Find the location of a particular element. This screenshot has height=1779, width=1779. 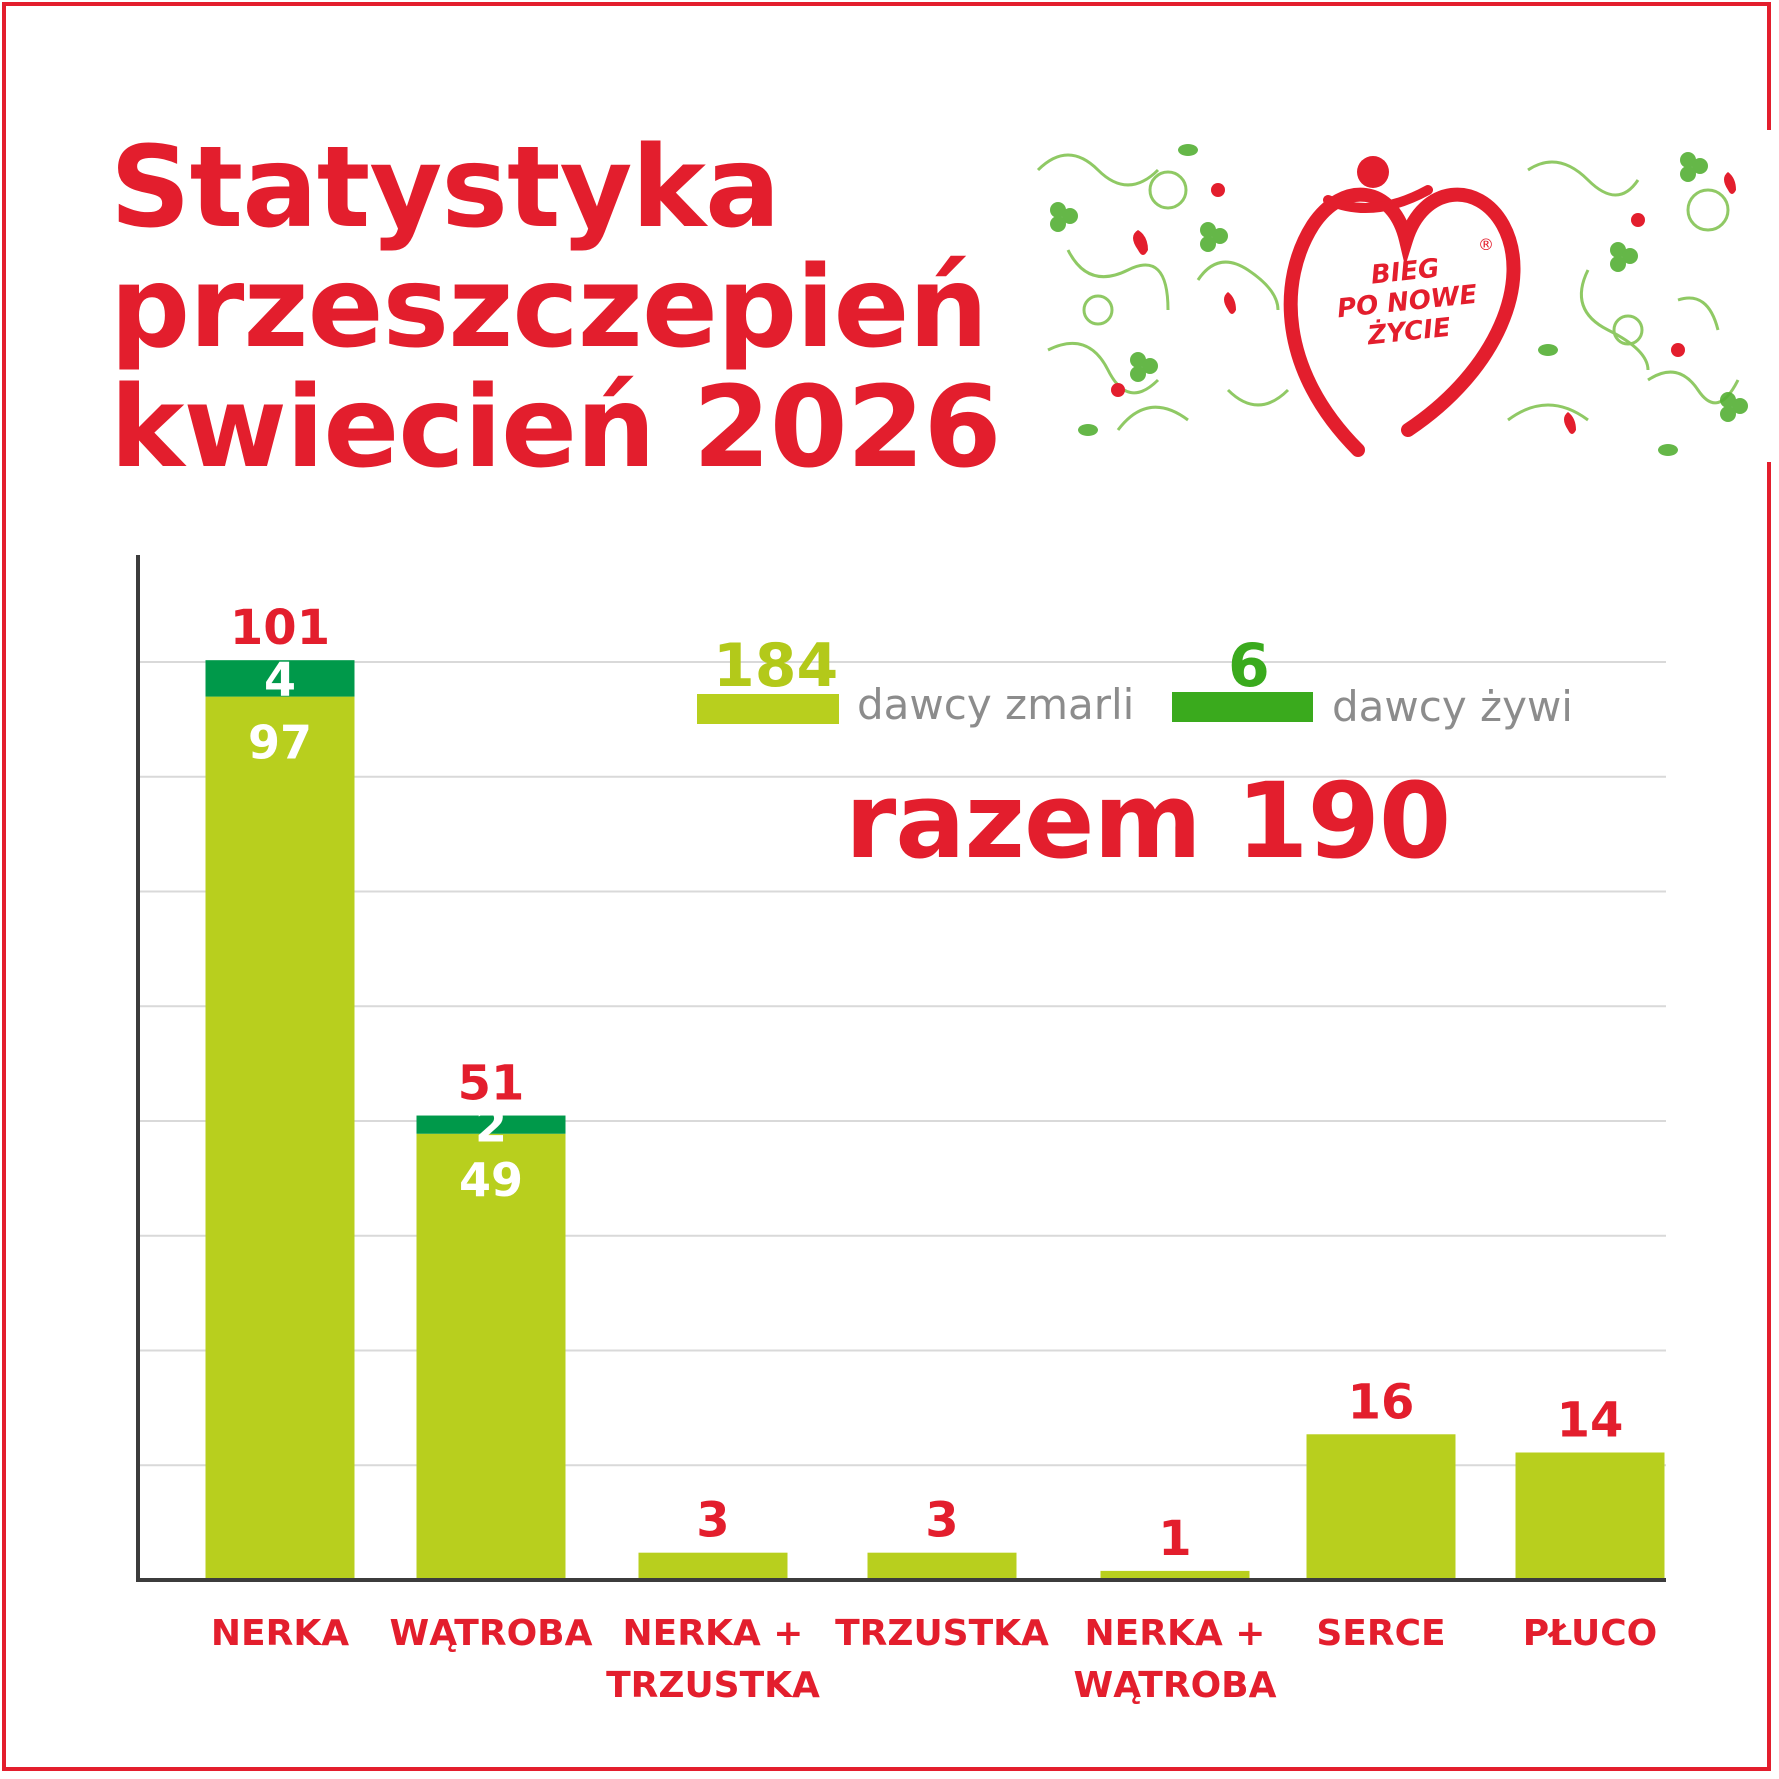

logo-text-line-1: BIEG is located at coordinates (1404, 272).